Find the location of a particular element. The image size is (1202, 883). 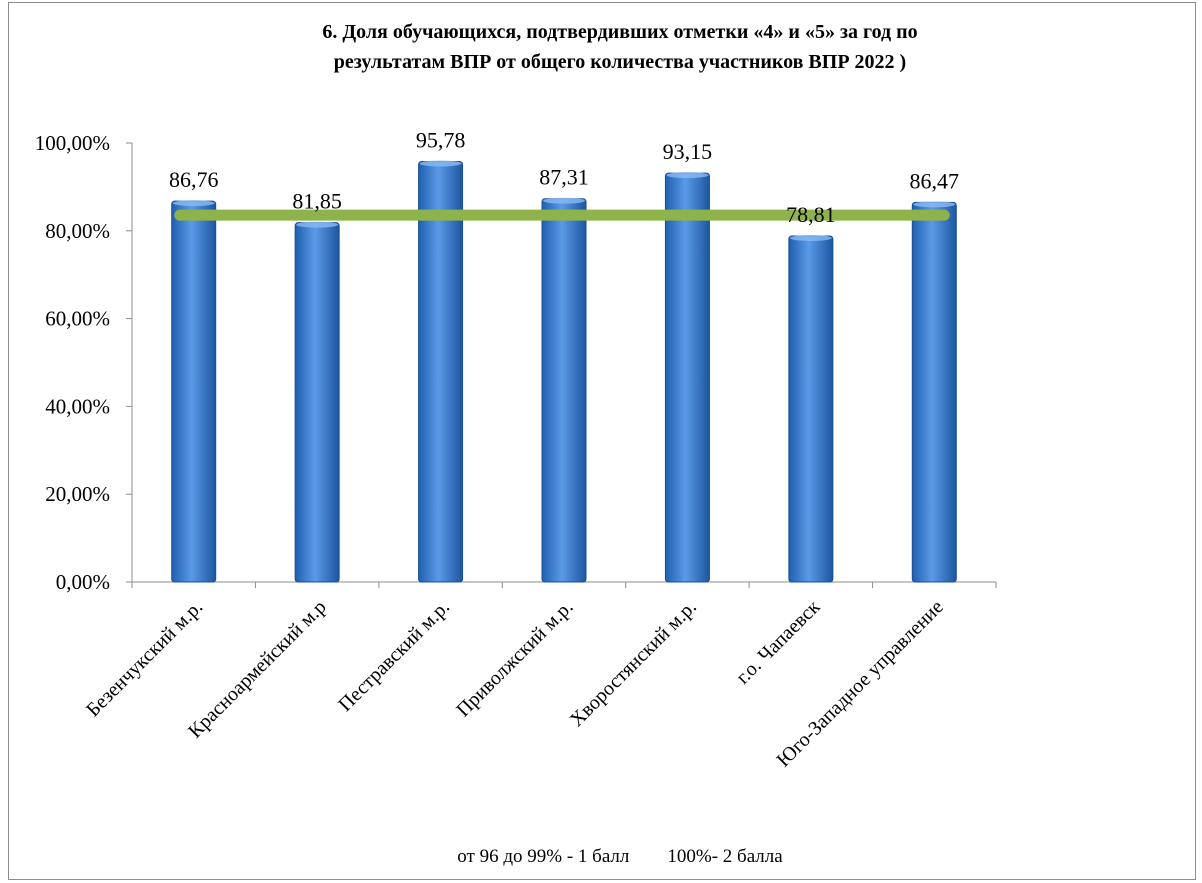

data-label: 87,31 is located at coordinates (564, 177).